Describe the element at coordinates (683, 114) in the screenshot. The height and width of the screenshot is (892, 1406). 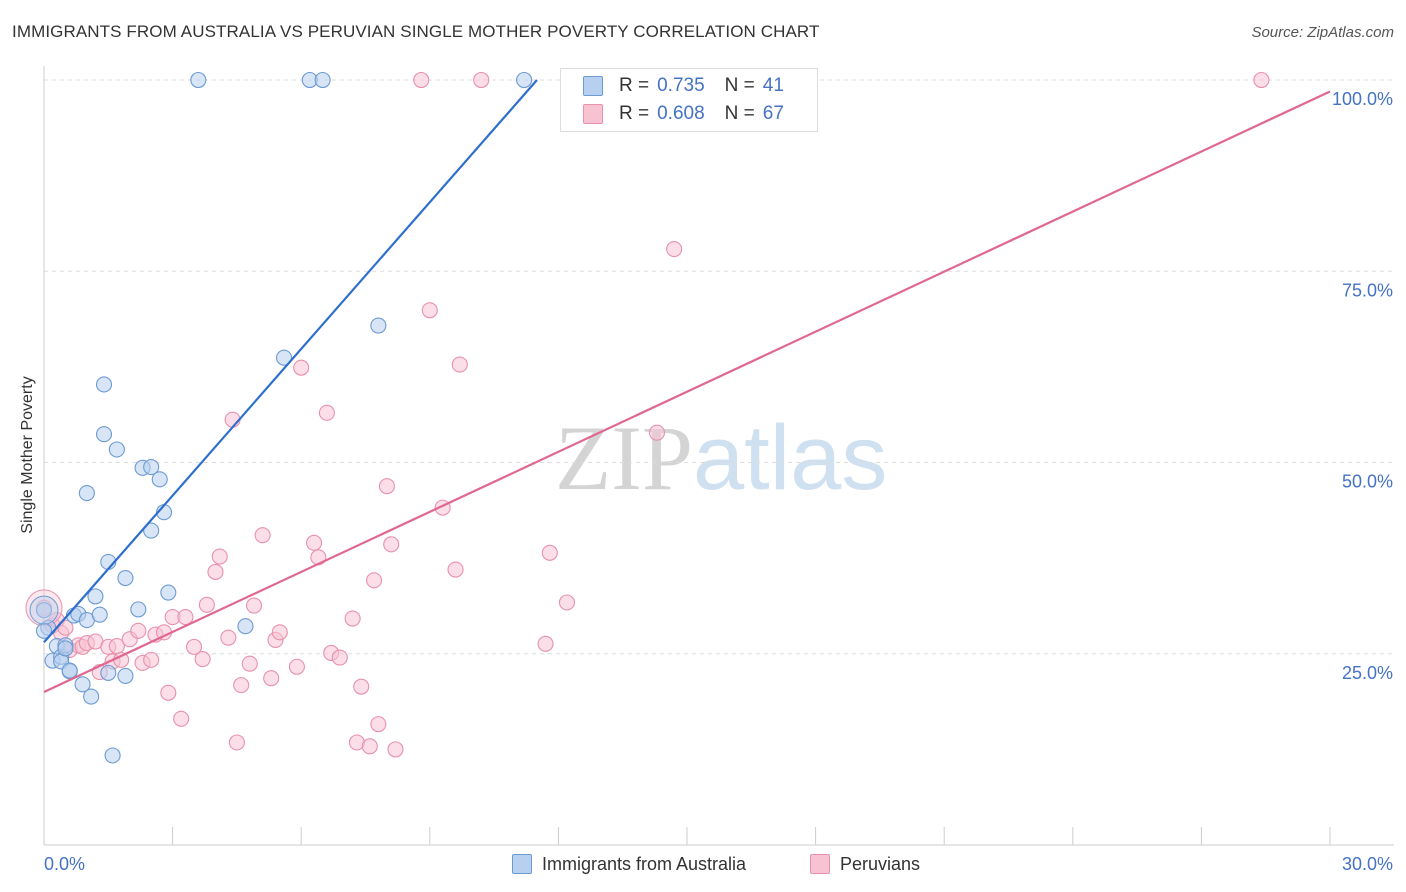
I see `legend-row-peruvians: R = 0.608 N = 67` at that location.